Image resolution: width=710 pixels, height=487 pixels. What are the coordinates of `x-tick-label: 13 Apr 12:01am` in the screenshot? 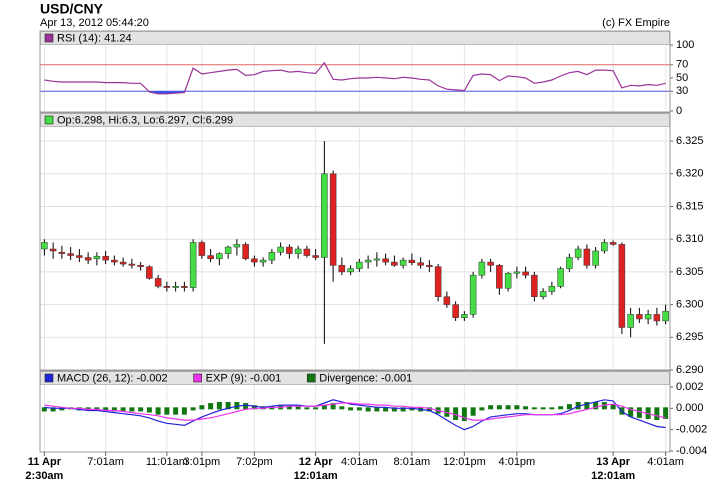 It's located at (613, 469).